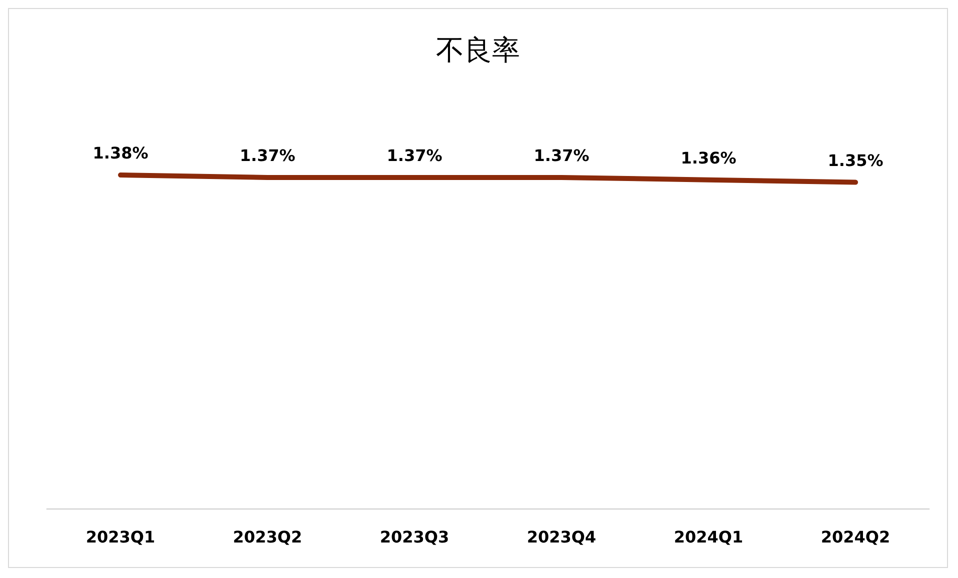 This screenshot has width=958, height=578. I want to click on chart-title: 不良率, so click(478, 50).